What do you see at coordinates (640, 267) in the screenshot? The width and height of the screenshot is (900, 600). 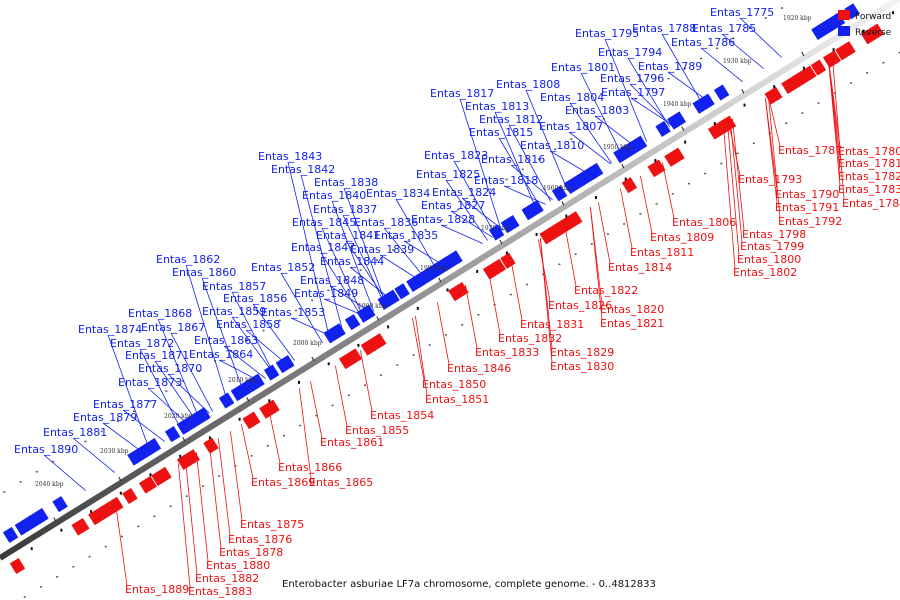 I see `gene-label: Entas_1814` at bounding box center [640, 267].